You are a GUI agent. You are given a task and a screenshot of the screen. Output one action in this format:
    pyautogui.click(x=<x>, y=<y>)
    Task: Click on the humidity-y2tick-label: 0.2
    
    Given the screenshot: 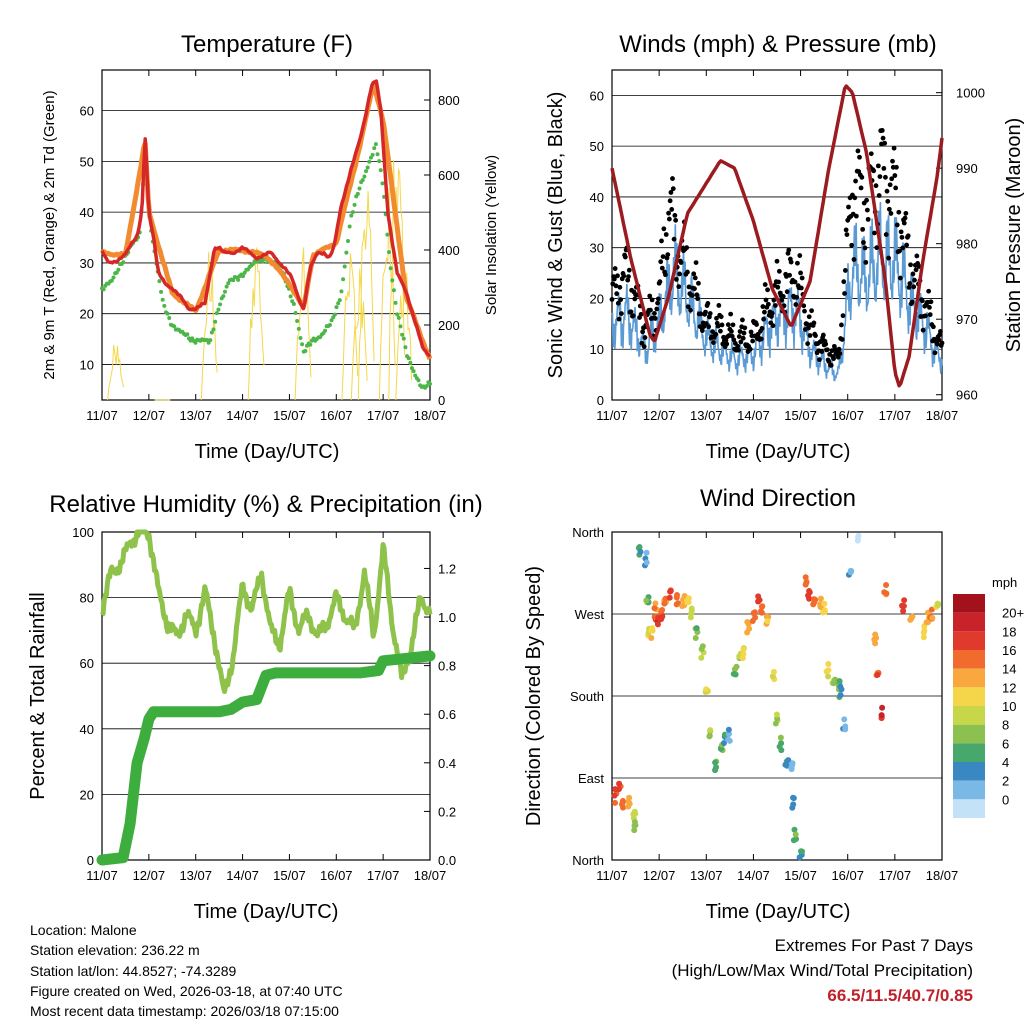 What is the action you would take?
    pyautogui.click(x=447, y=811)
    